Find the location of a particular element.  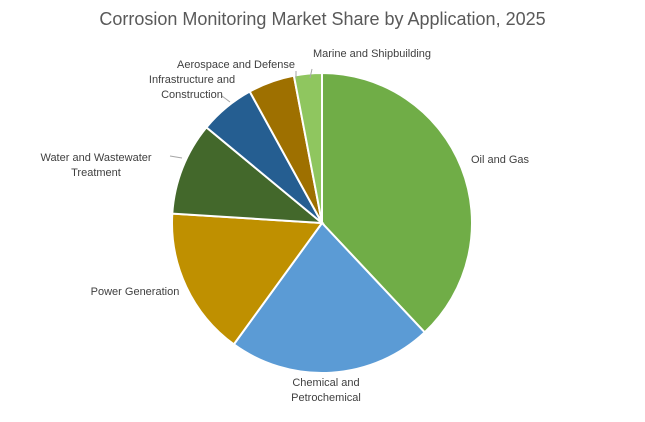

slice-label: Marine and Shipbuilding is located at coordinates (372, 54).